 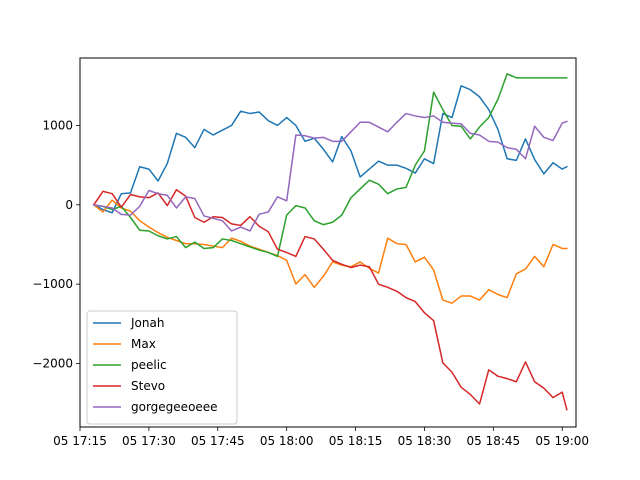 I want to click on y-tick-label: 1000, so click(x=57, y=125).